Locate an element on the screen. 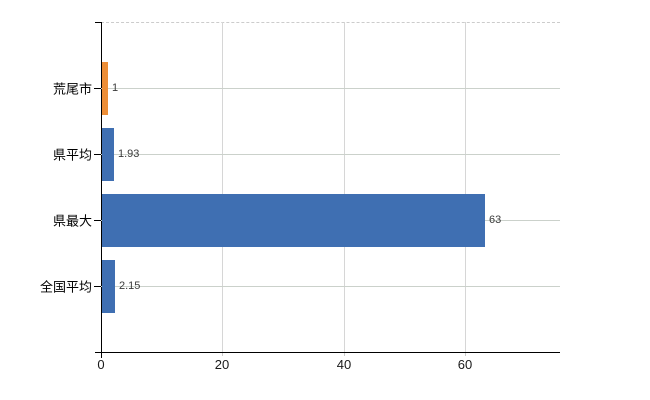  category-label-0: 荒尾市 is located at coordinates (72, 89).